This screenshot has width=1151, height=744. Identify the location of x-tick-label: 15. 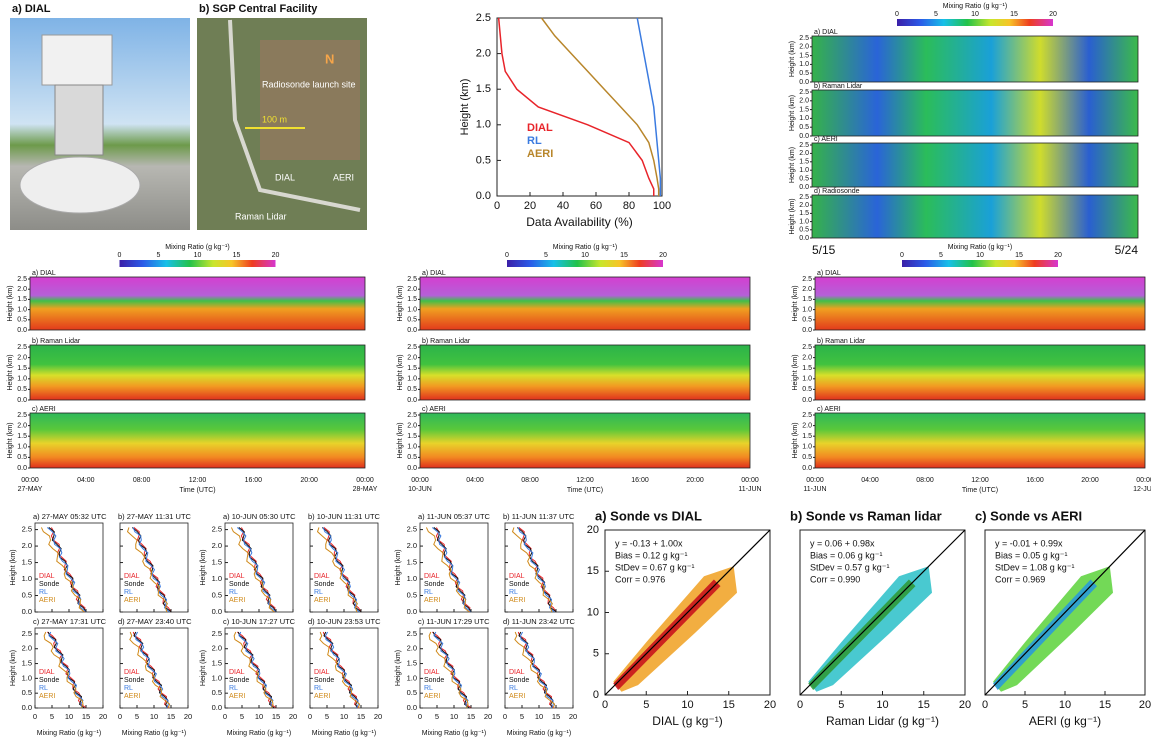
(86, 716).